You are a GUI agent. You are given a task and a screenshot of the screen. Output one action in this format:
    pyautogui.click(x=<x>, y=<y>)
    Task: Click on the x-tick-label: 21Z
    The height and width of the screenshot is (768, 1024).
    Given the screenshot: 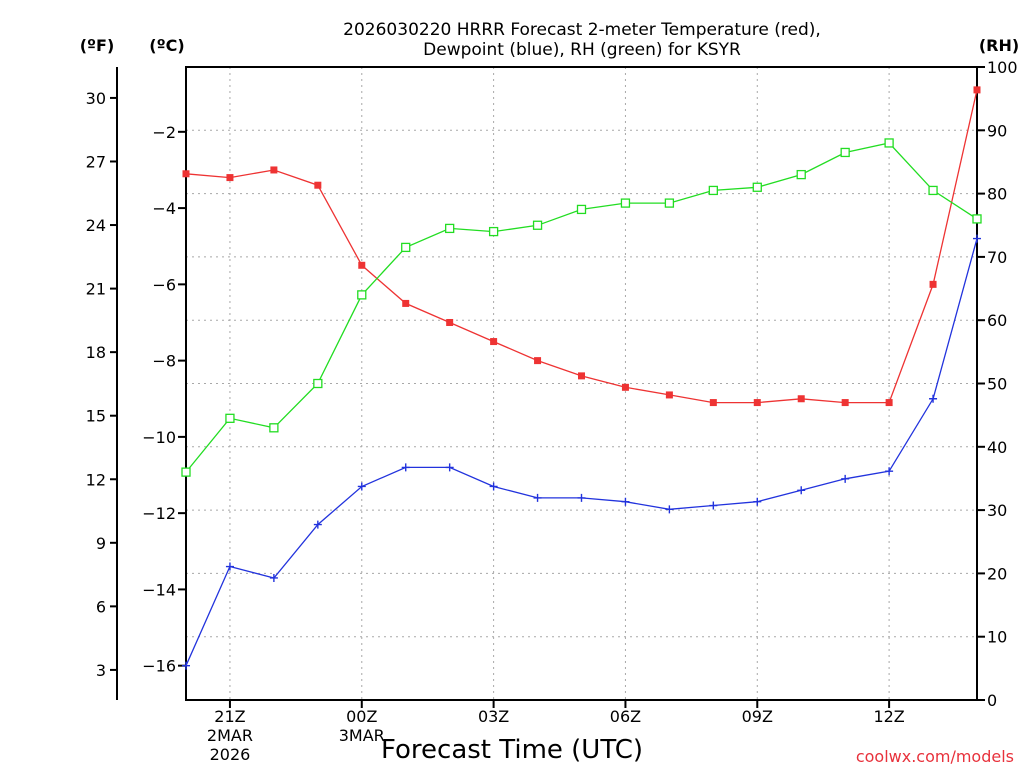 What is the action you would take?
    pyautogui.click(x=229, y=716)
    